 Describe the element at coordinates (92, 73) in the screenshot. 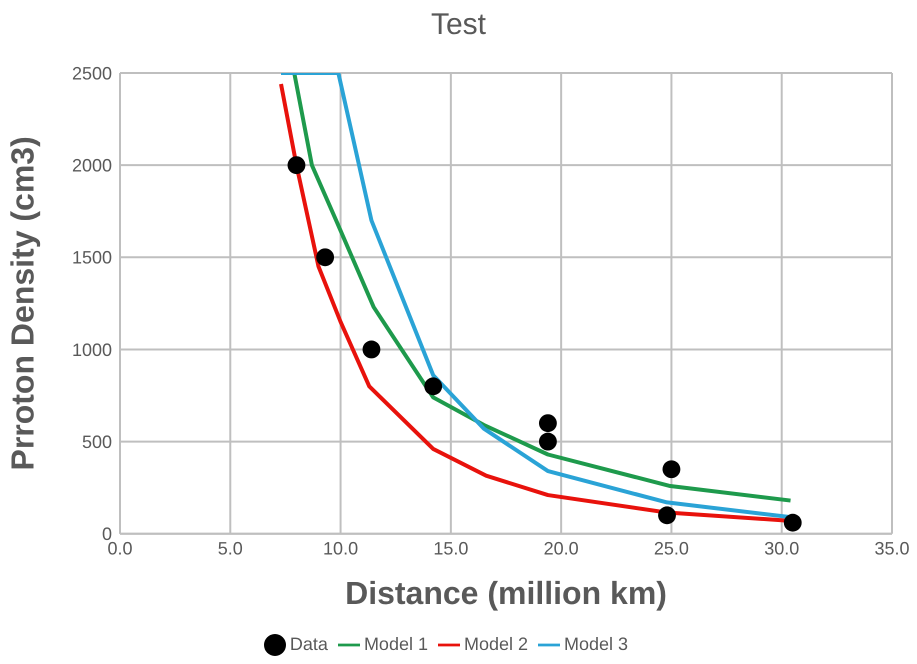

I see `y-tick-label: 2500` at that location.